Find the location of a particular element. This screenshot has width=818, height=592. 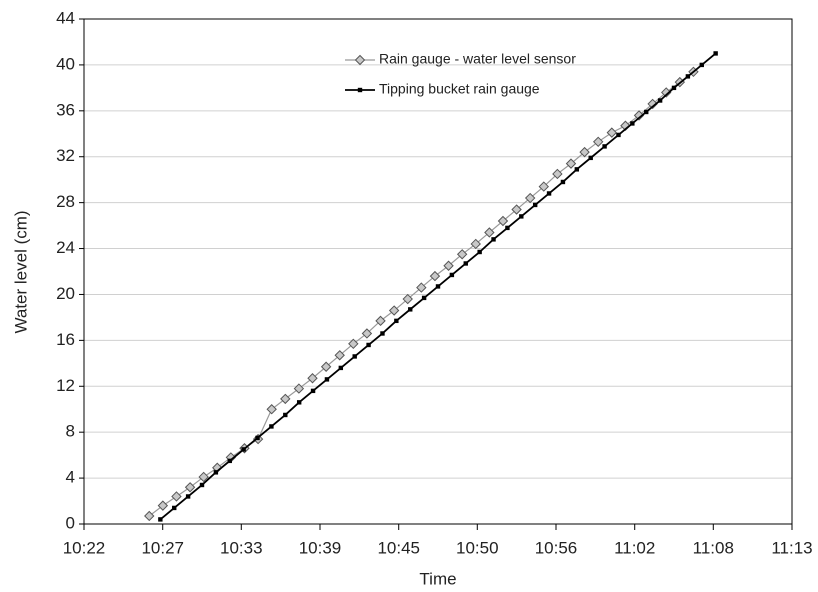

x-tick-label: 11:02 is located at coordinates (634, 547).